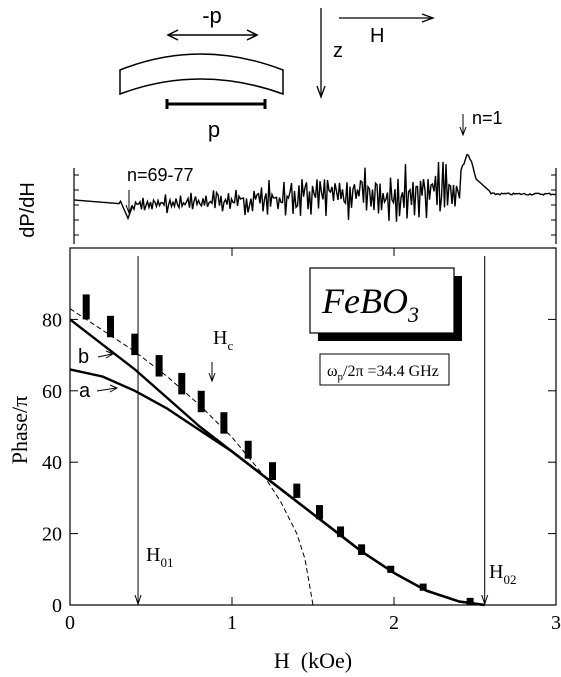 This screenshot has width=561, height=677. What do you see at coordinates (216, 104) in the screenshot?
I see `p-bar` at bounding box center [216, 104].